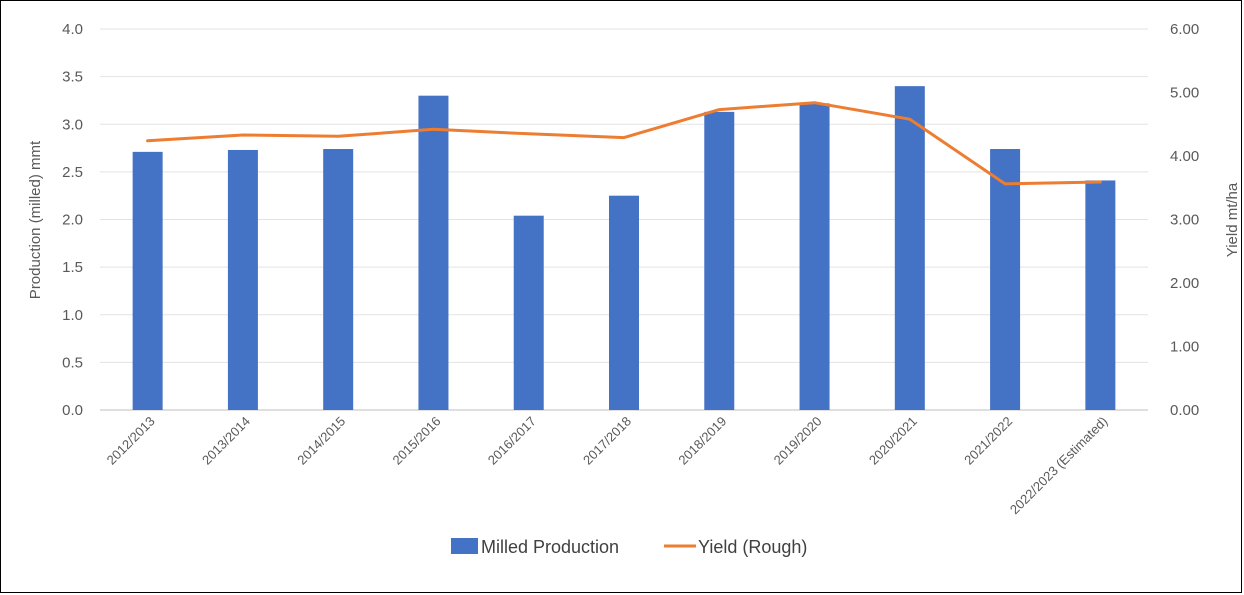  I want to click on right-tick-label: 0.00, so click(1184, 410).